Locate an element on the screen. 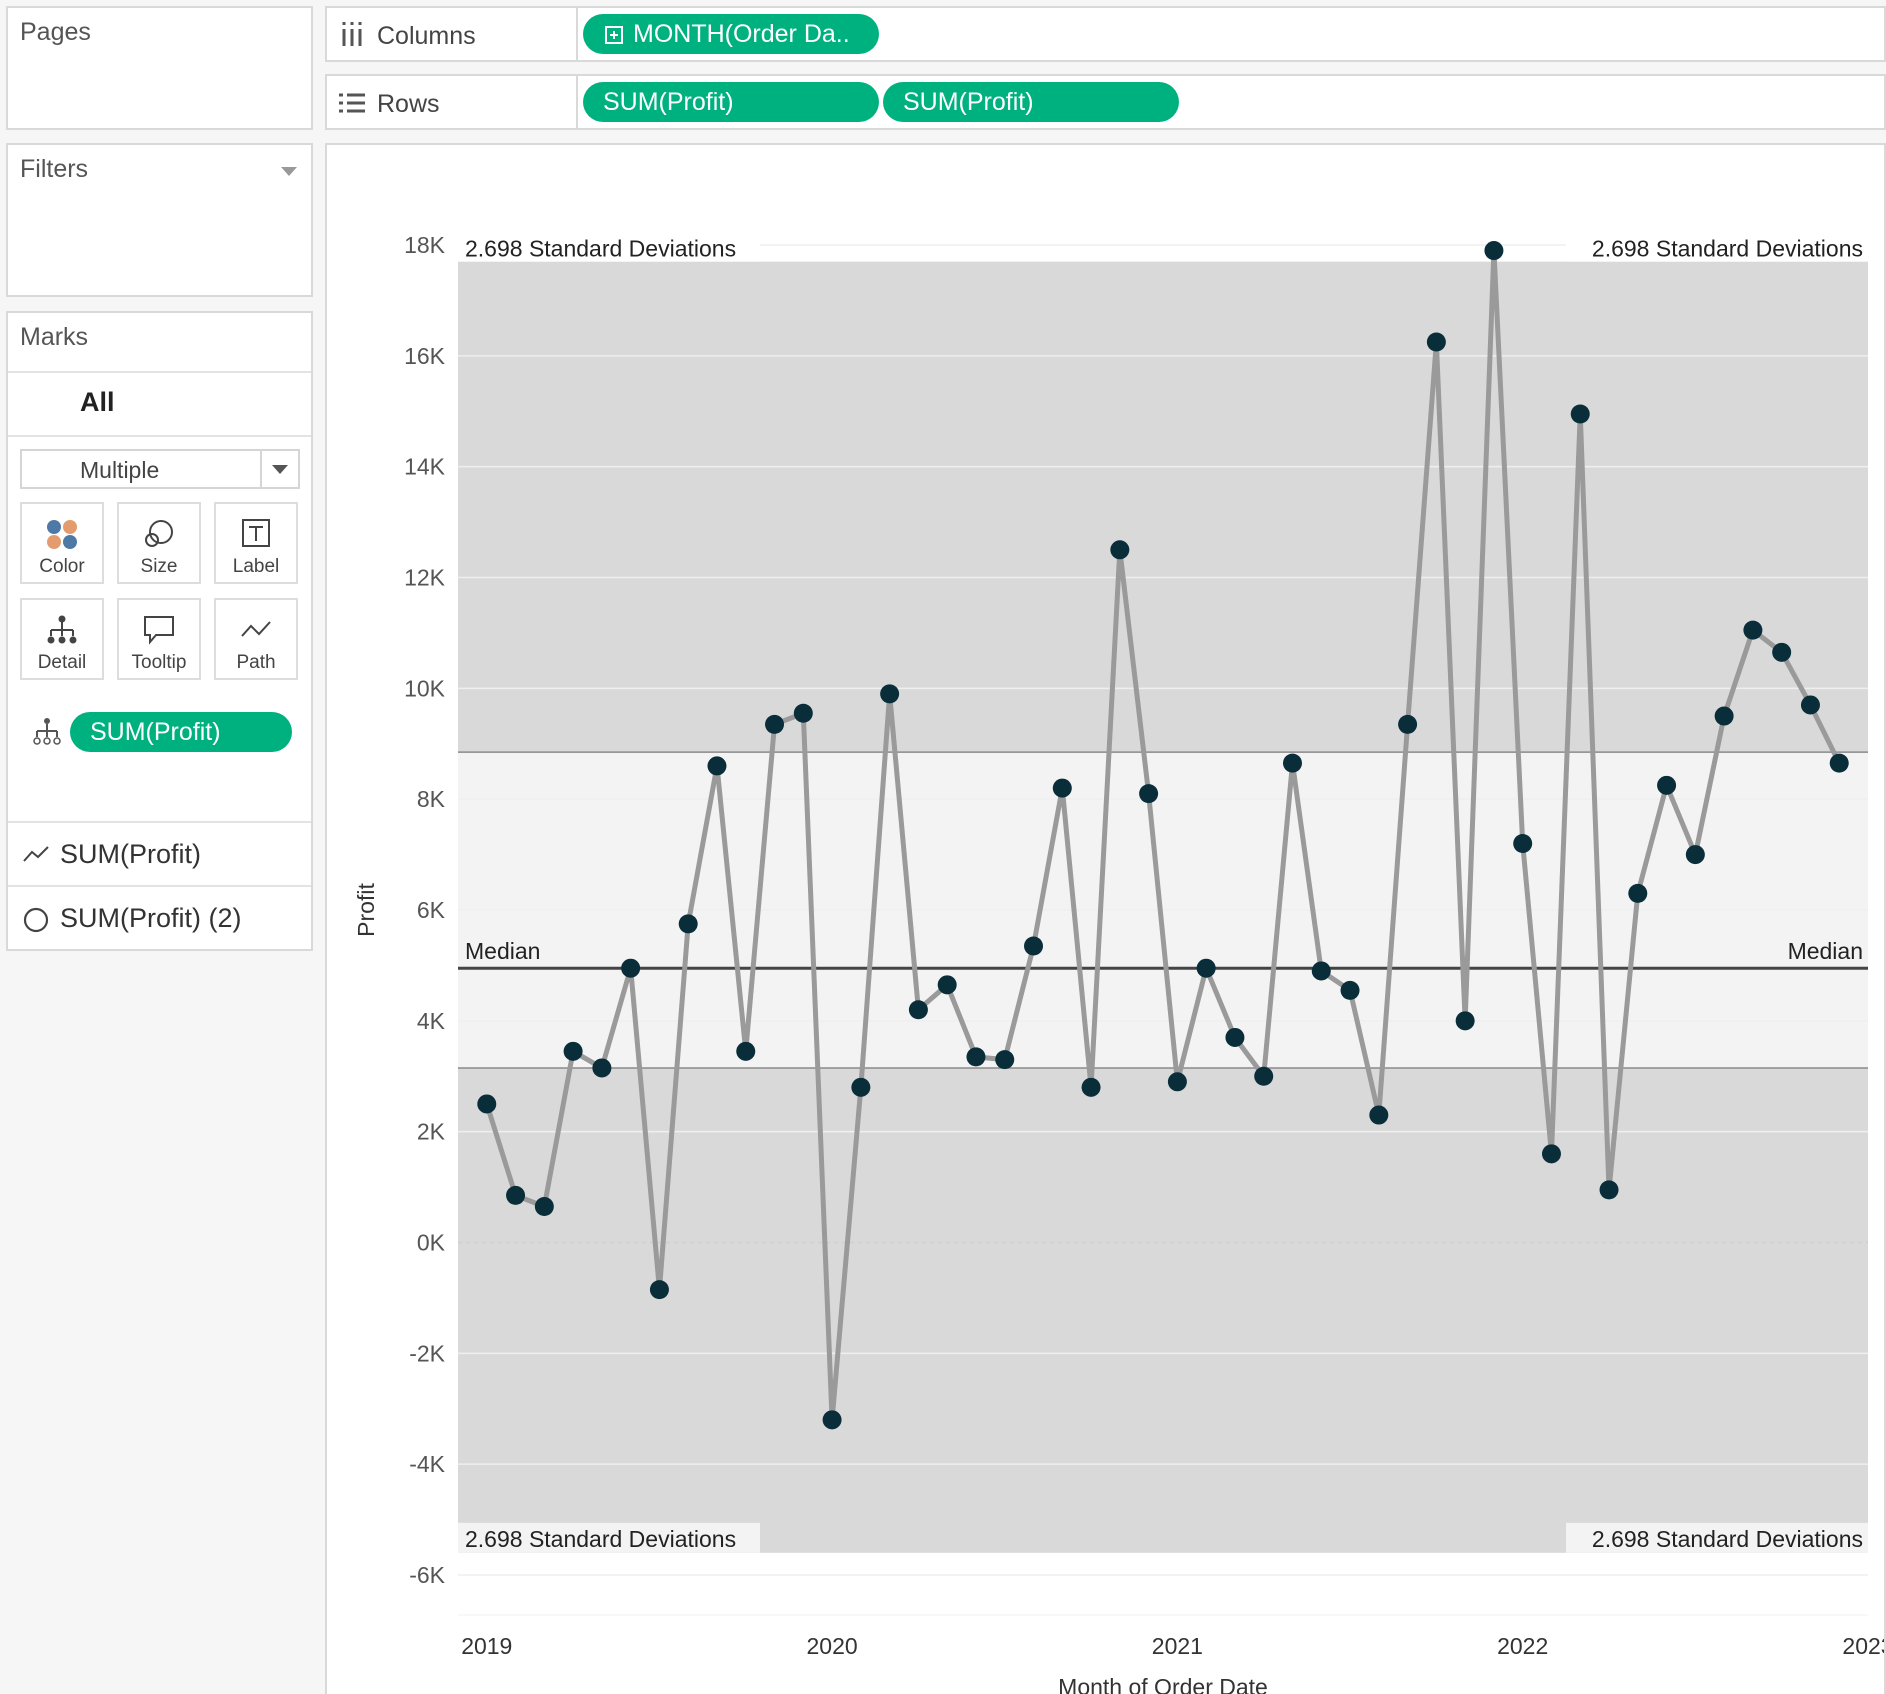 The image size is (1886, 1694). tooltip-button: Tooltip is located at coordinates (159, 639).